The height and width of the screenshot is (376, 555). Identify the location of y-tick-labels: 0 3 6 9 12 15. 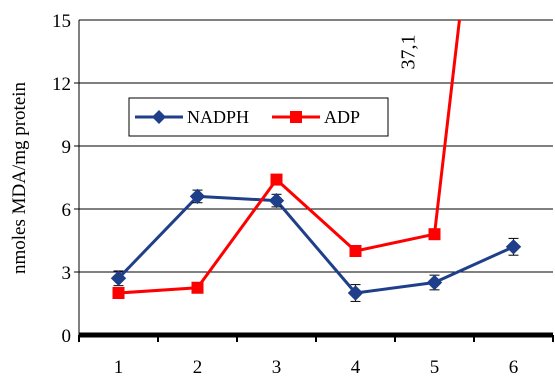
(61, 179).